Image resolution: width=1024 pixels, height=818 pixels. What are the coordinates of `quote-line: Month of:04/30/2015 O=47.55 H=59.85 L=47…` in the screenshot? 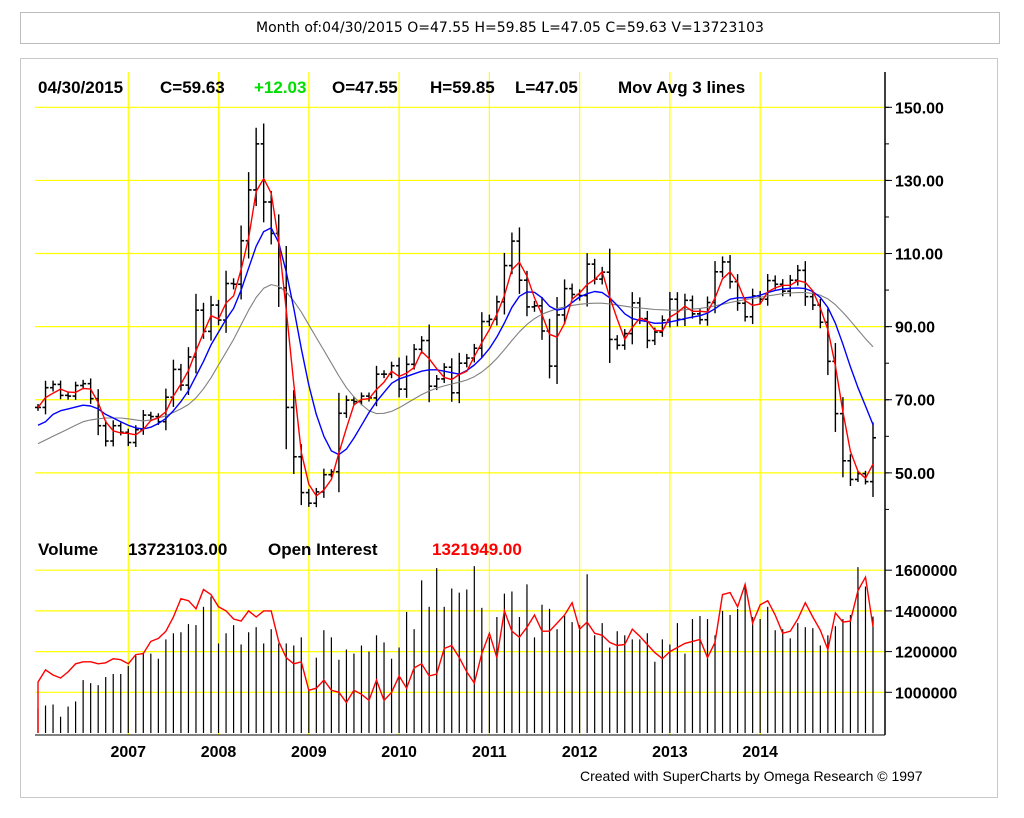 It's located at (510, 28).